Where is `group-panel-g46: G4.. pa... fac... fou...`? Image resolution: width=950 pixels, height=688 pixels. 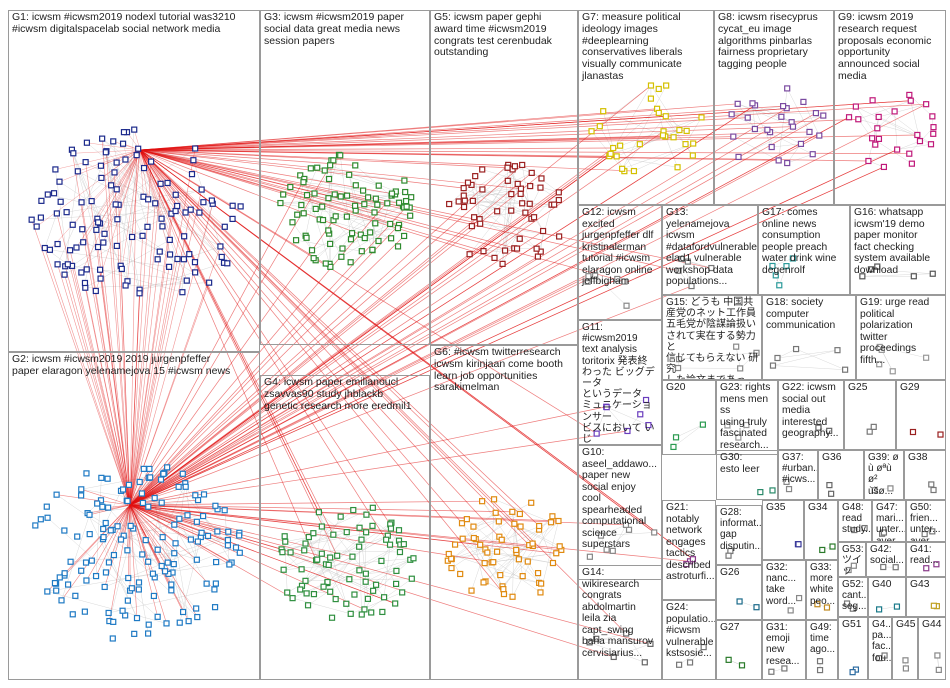
group-panel-g46: G4.. pa... fac... fou... is located at coordinates (880, 648).